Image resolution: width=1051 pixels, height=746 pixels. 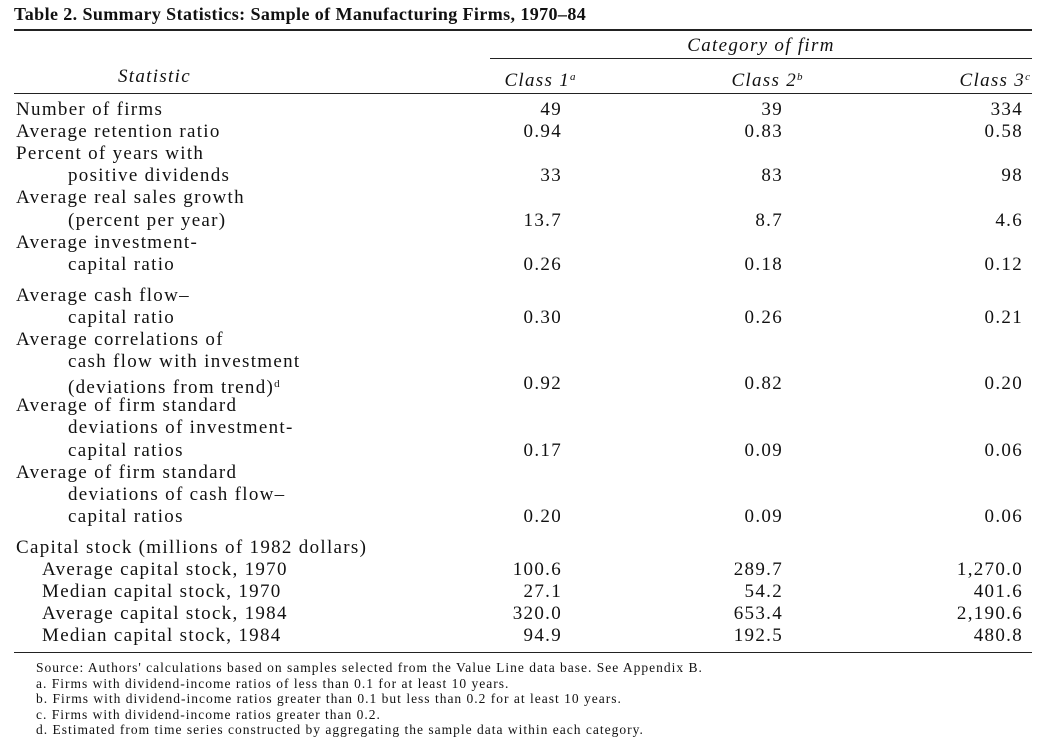 I want to click on row-label: (percent per year), so click(x=147, y=220).